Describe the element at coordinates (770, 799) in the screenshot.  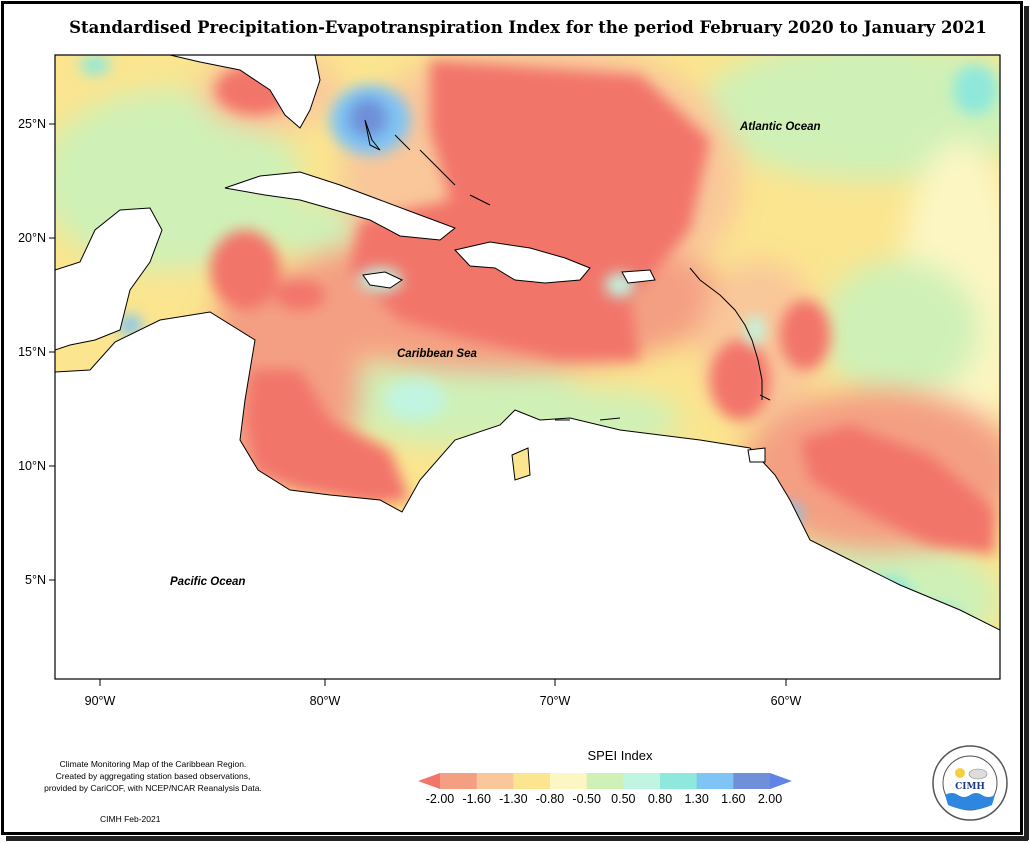
I see `legend-value-label: 2.00` at that location.